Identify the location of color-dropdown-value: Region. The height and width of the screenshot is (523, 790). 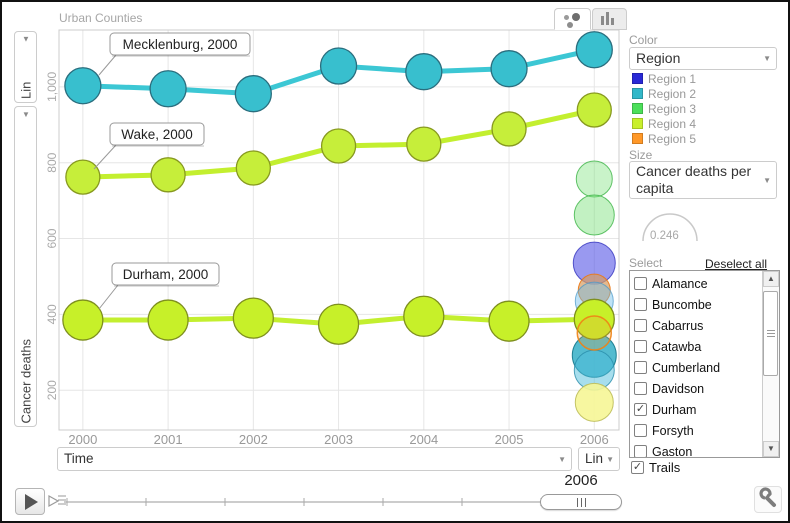
(658, 57).